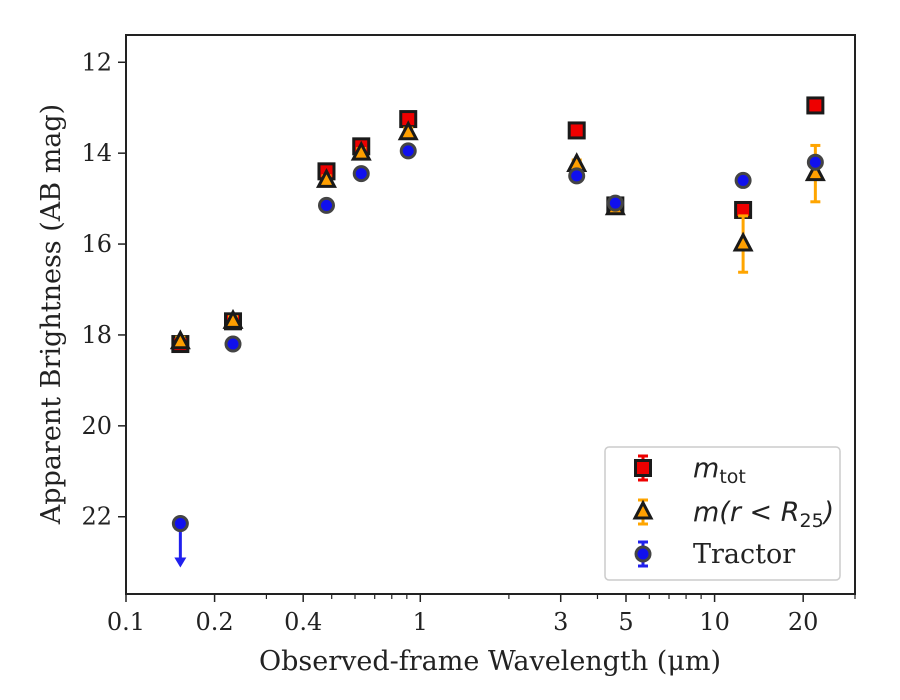 This screenshot has height=700, width=900. Describe the element at coordinates (719, 470) in the screenshot. I see `legend-label: mtot` at that location.